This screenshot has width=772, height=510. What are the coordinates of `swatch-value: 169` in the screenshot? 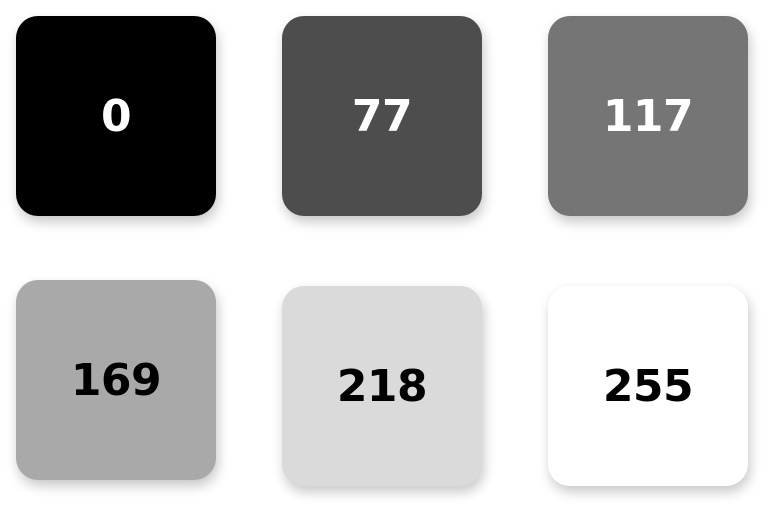 It's located at (116, 380).